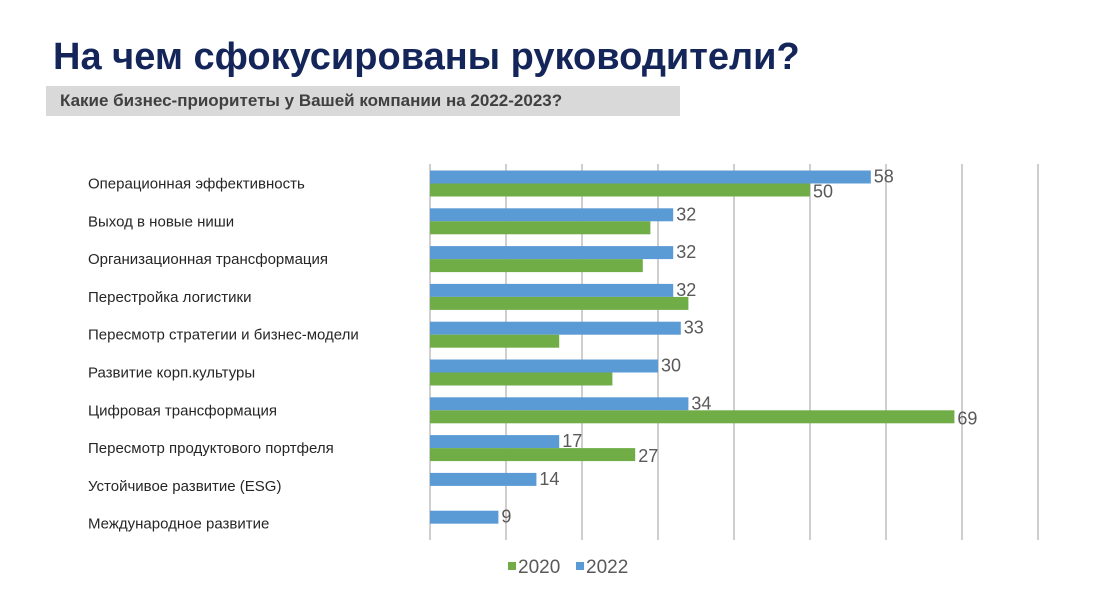 The height and width of the screenshot is (601, 1110). Describe the element at coordinates (823, 192) in the screenshot. I see `data-label-2020: 50` at that location.